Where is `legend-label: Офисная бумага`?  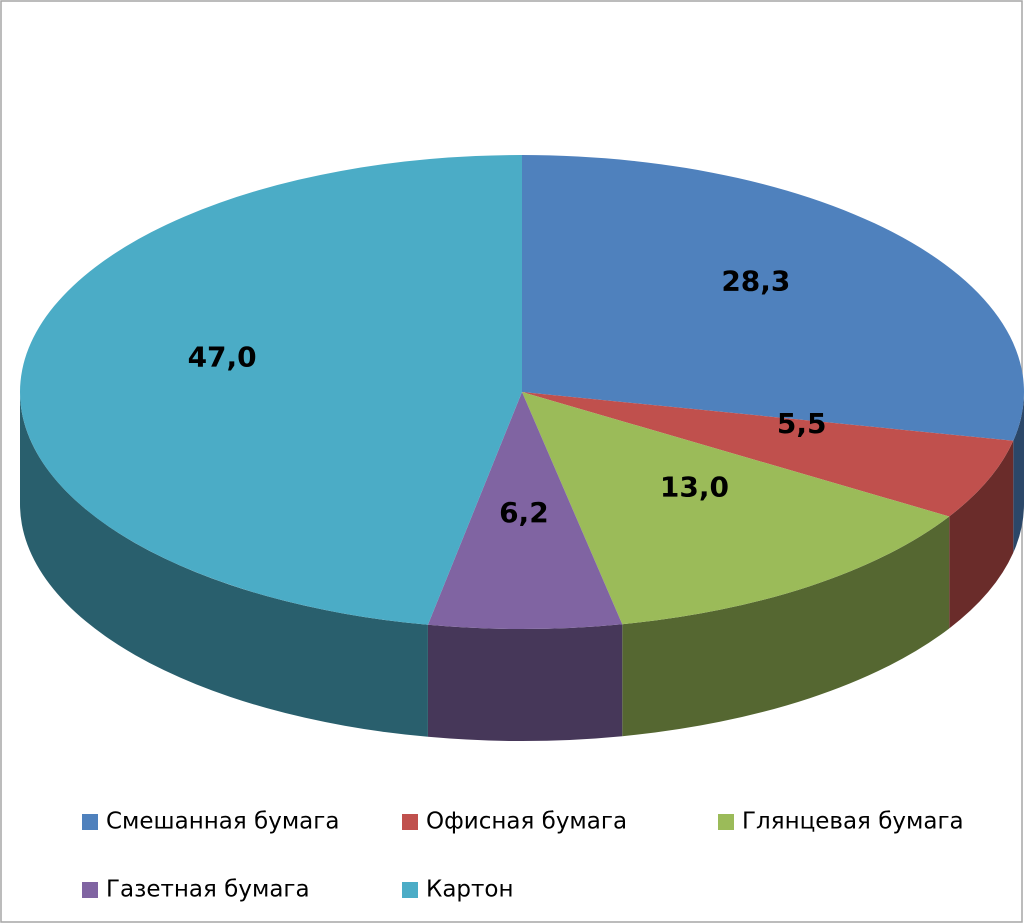
legend-label: Офисная бумага is located at coordinates (526, 822).